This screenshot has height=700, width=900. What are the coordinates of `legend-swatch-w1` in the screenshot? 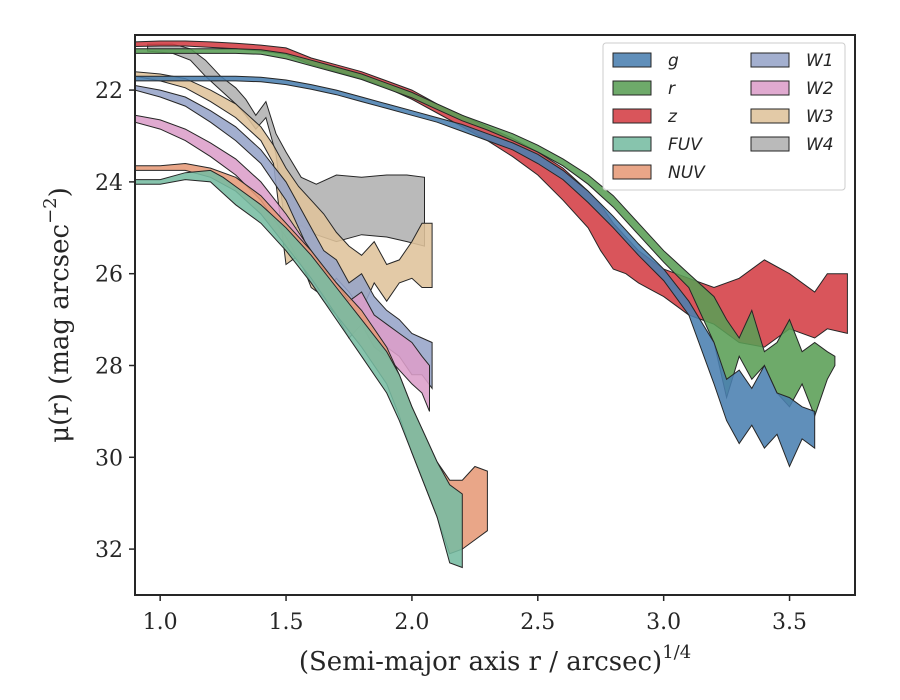 It's located at (770, 60).